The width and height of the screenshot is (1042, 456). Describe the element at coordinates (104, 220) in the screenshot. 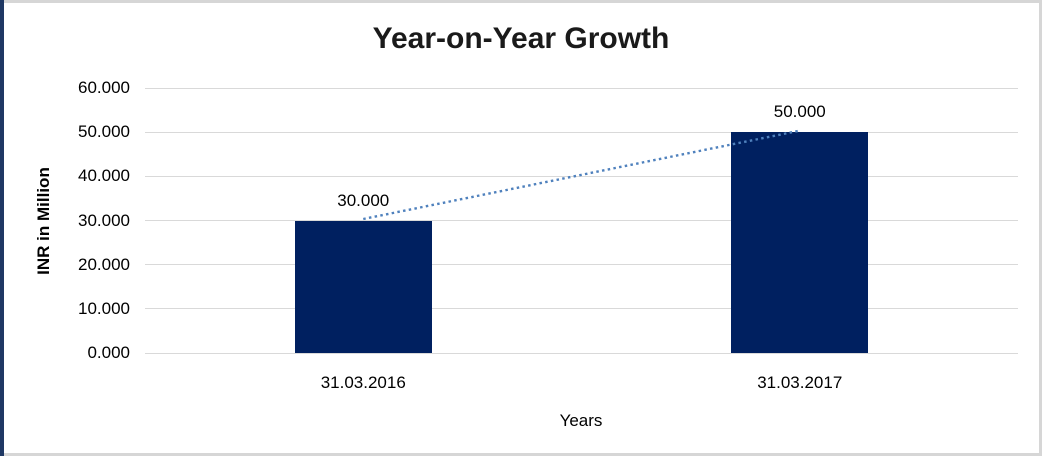

I see `y-tick-label: 30.000` at that location.